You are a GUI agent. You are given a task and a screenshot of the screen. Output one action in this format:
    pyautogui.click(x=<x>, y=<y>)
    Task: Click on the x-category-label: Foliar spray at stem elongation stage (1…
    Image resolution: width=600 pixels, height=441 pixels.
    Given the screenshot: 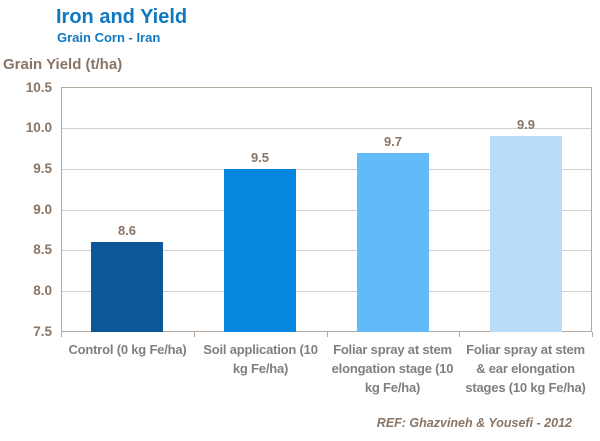 What is the action you would take?
    pyautogui.click(x=392, y=368)
    